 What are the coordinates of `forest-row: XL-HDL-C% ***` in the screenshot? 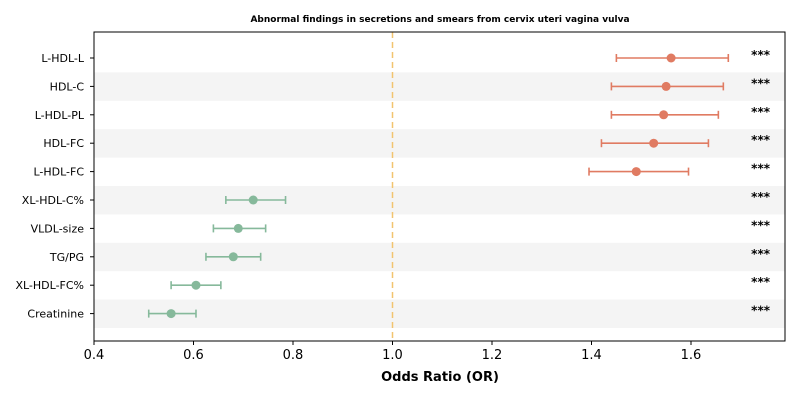 It's located at (396, 198).